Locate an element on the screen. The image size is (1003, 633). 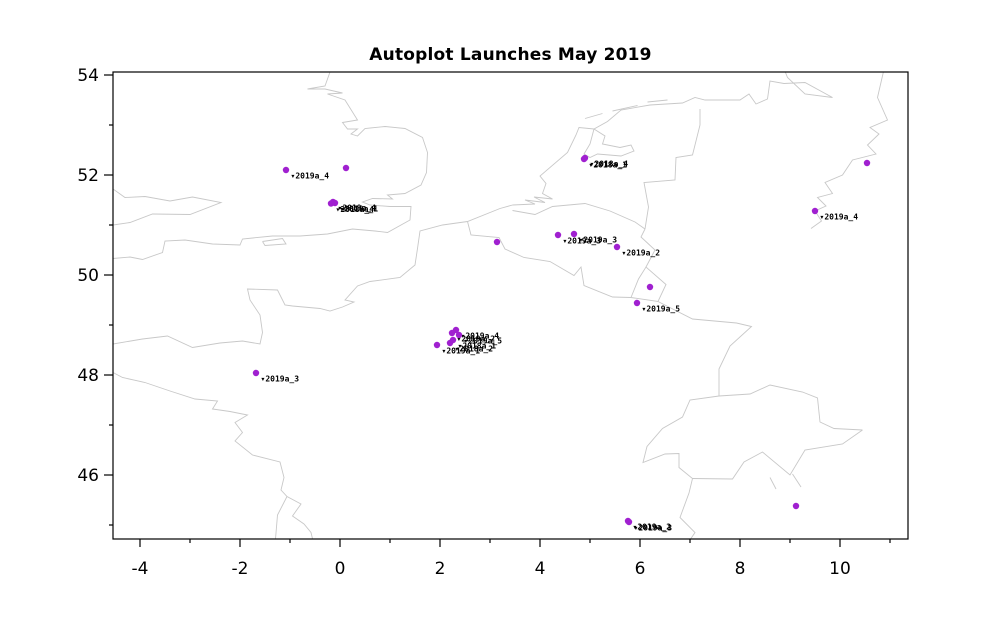
y-tick-label: 54 is located at coordinates (88, 76).